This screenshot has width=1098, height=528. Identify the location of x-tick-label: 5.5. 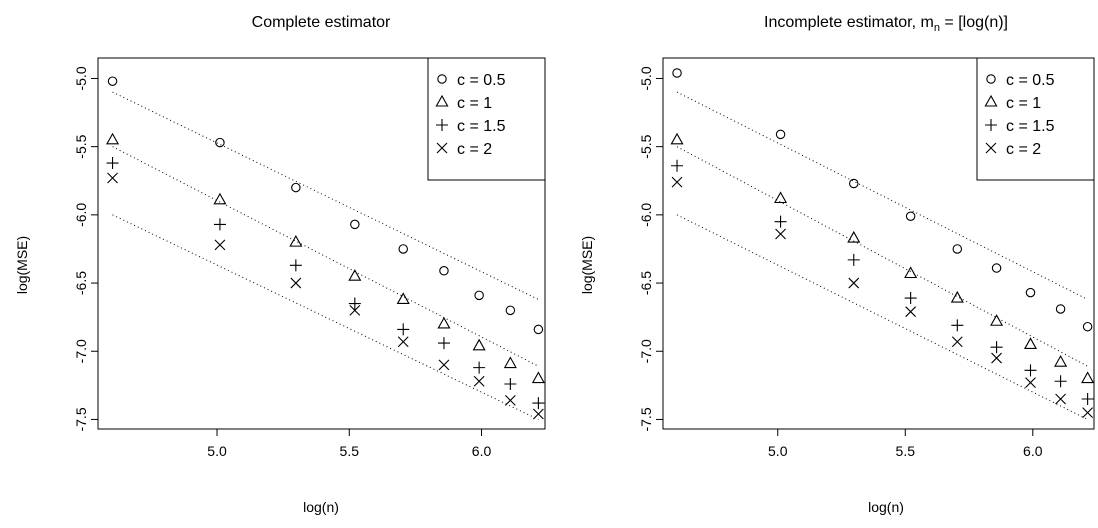
(906, 451).